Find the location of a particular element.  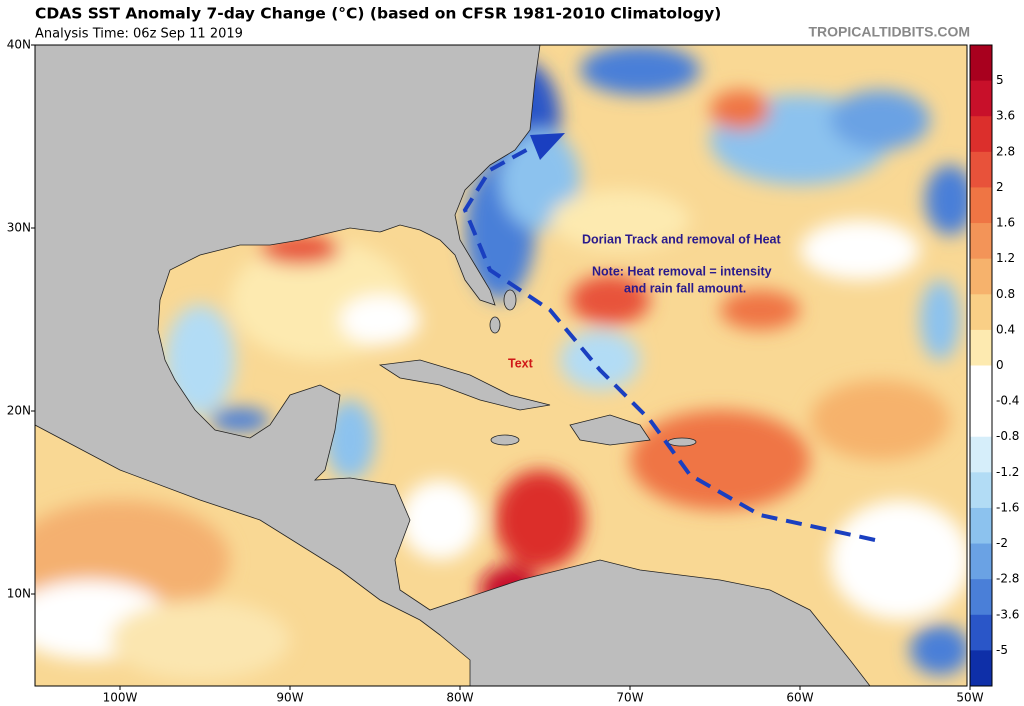

lon-label: 90W is located at coordinates (289, 698).